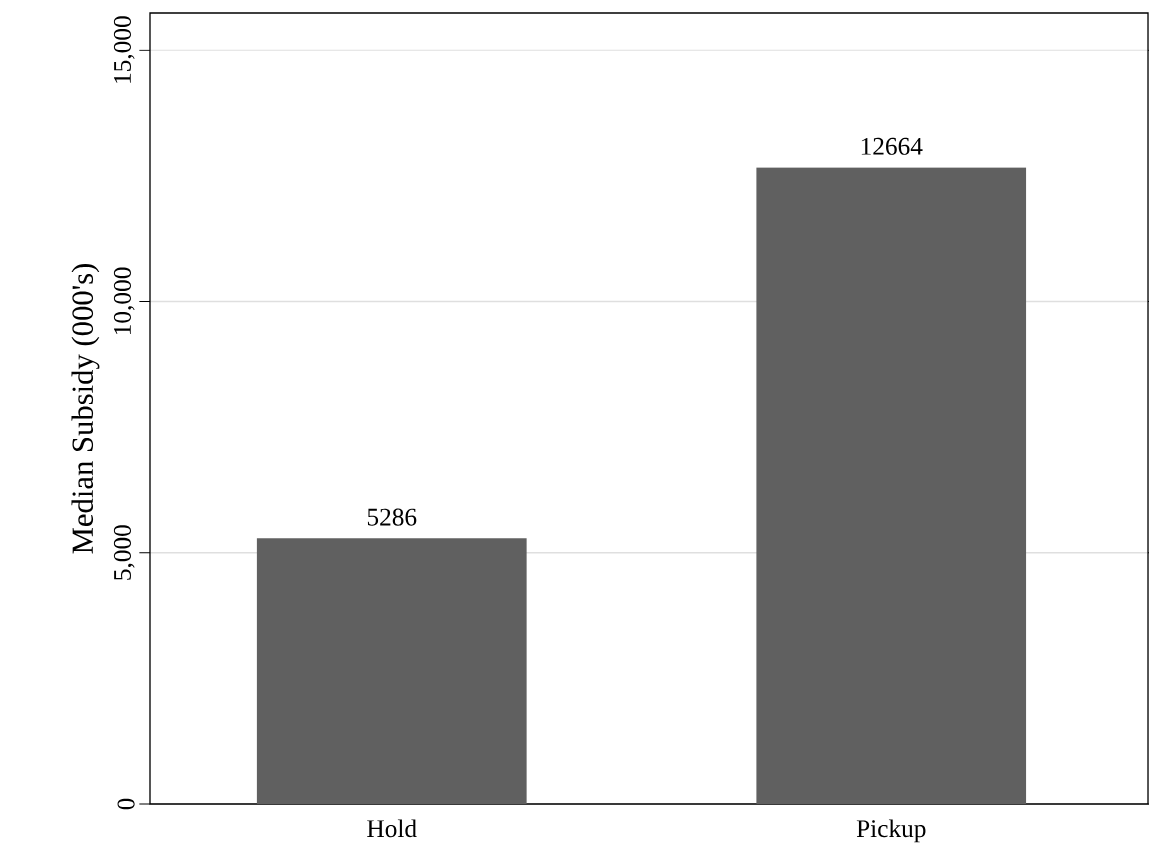 The height and width of the screenshot is (861, 1149). What do you see at coordinates (392, 828) in the screenshot?
I see `x-tick-label: Hold` at bounding box center [392, 828].